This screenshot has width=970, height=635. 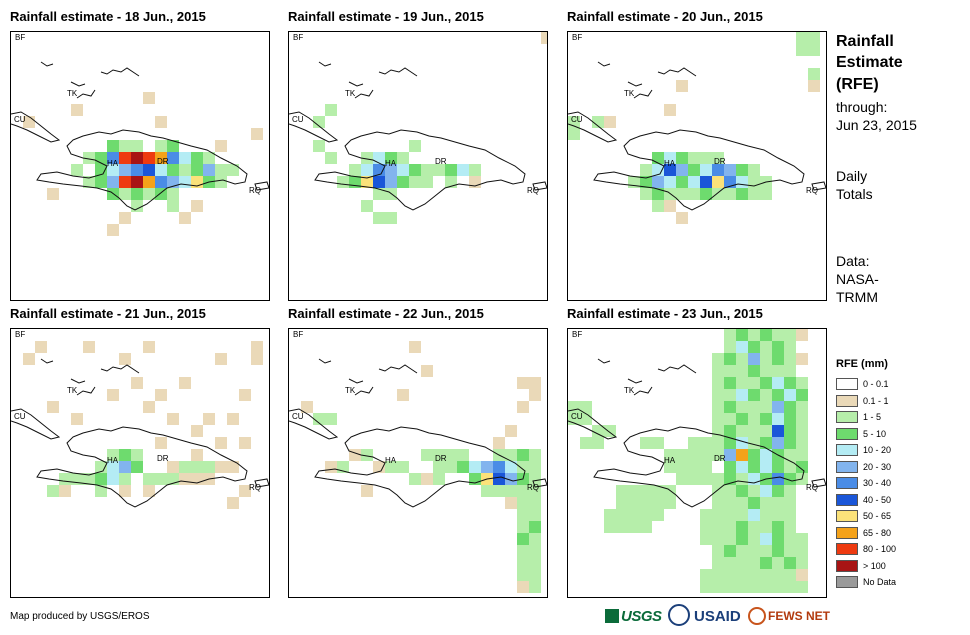 What do you see at coordinates (697, 463) in the screenshot?
I see `rainfall-map: BF CU TK HA DR RQ` at bounding box center [697, 463].